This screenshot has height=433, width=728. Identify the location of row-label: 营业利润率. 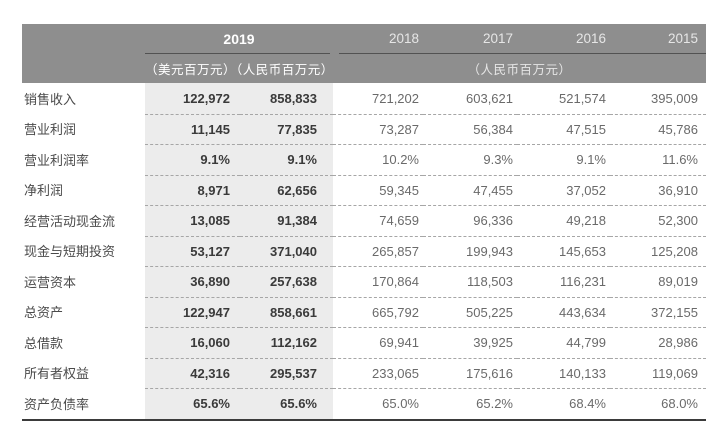
(57, 160).